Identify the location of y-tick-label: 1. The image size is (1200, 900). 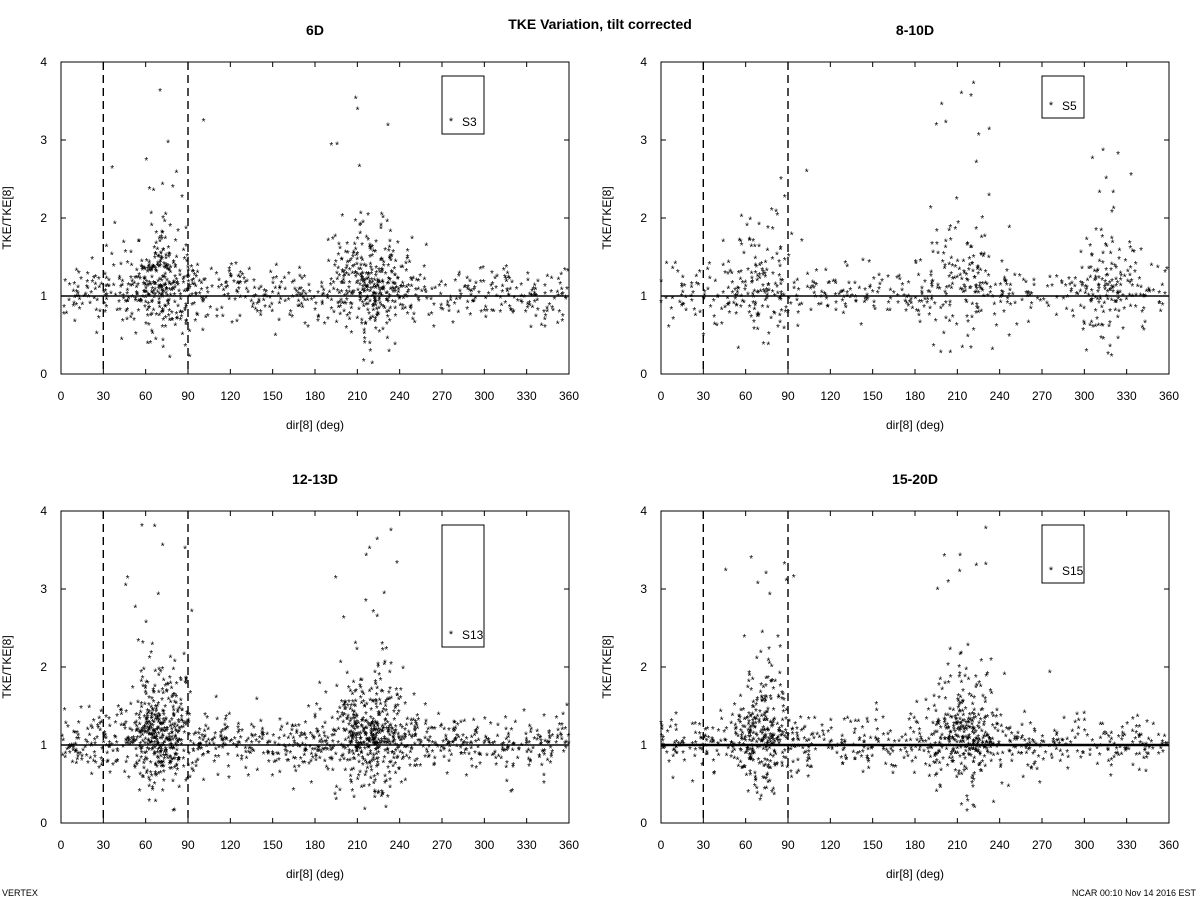
(643, 296).